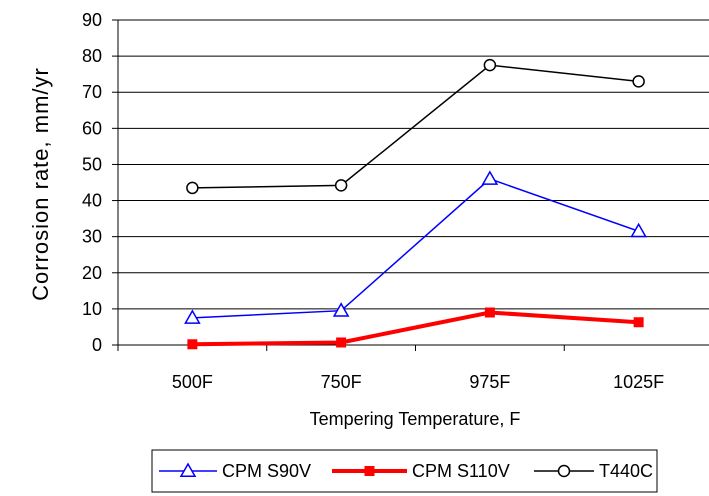 Image resolution: width=709 pixels, height=496 pixels. I want to click on legend: CPM S90V CPM S110V T440C, so click(404, 471).